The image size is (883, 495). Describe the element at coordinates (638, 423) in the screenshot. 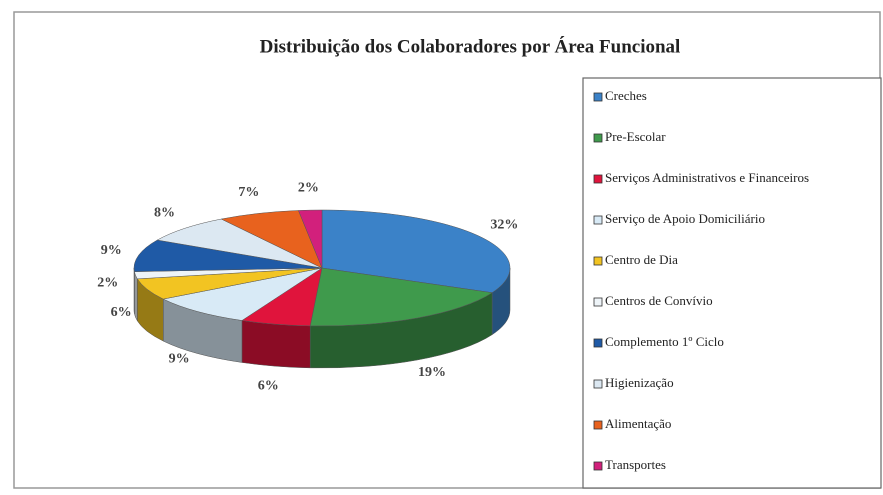

I see `legend-label: Alimentação` at that location.